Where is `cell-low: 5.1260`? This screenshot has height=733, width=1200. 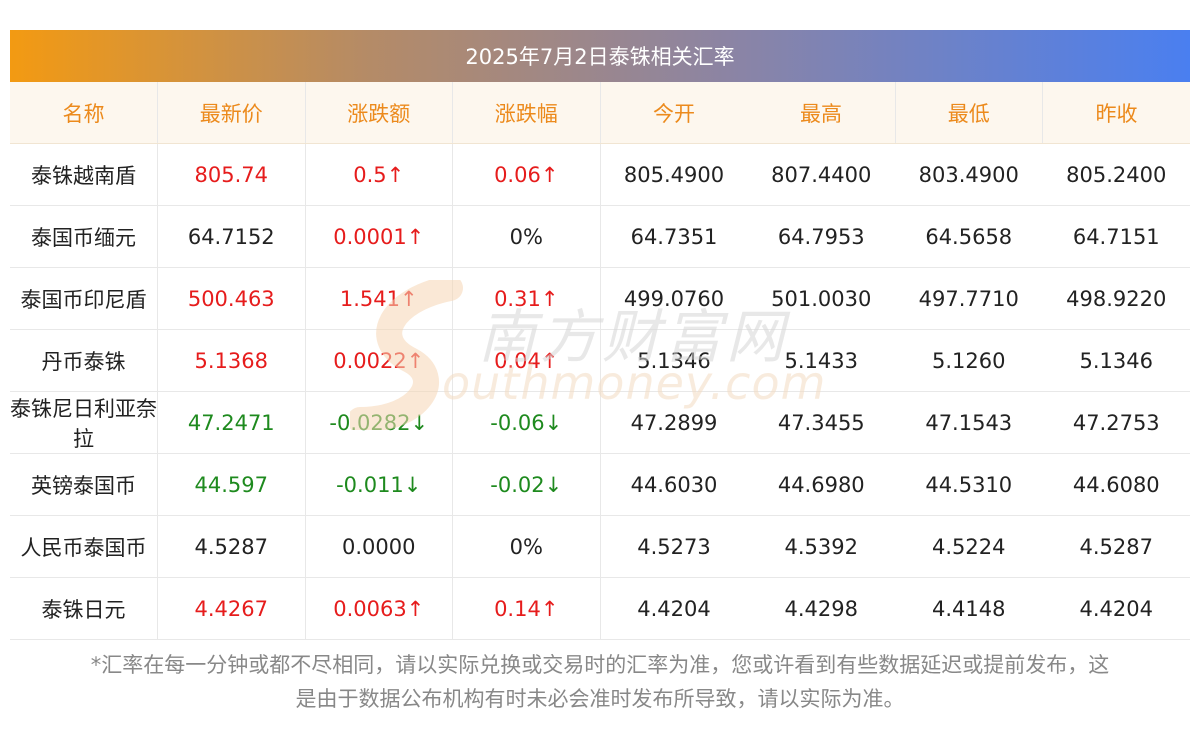 cell-low: 5.1260 is located at coordinates (969, 360).